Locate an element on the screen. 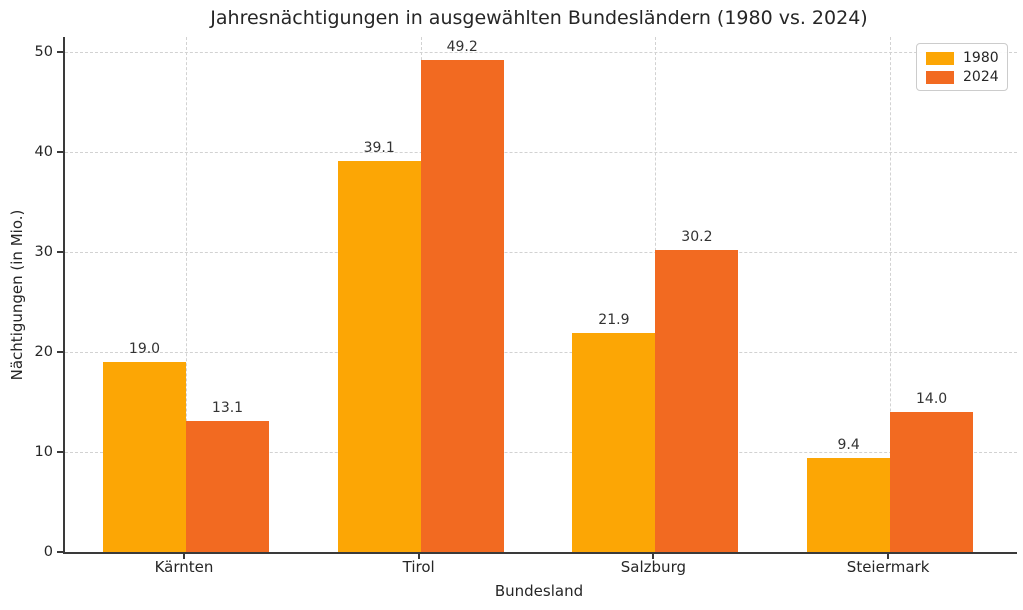 Image resolution: width=1023 pixels, height=610 pixels. bar-2024-Steiermark is located at coordinates (932, 482).